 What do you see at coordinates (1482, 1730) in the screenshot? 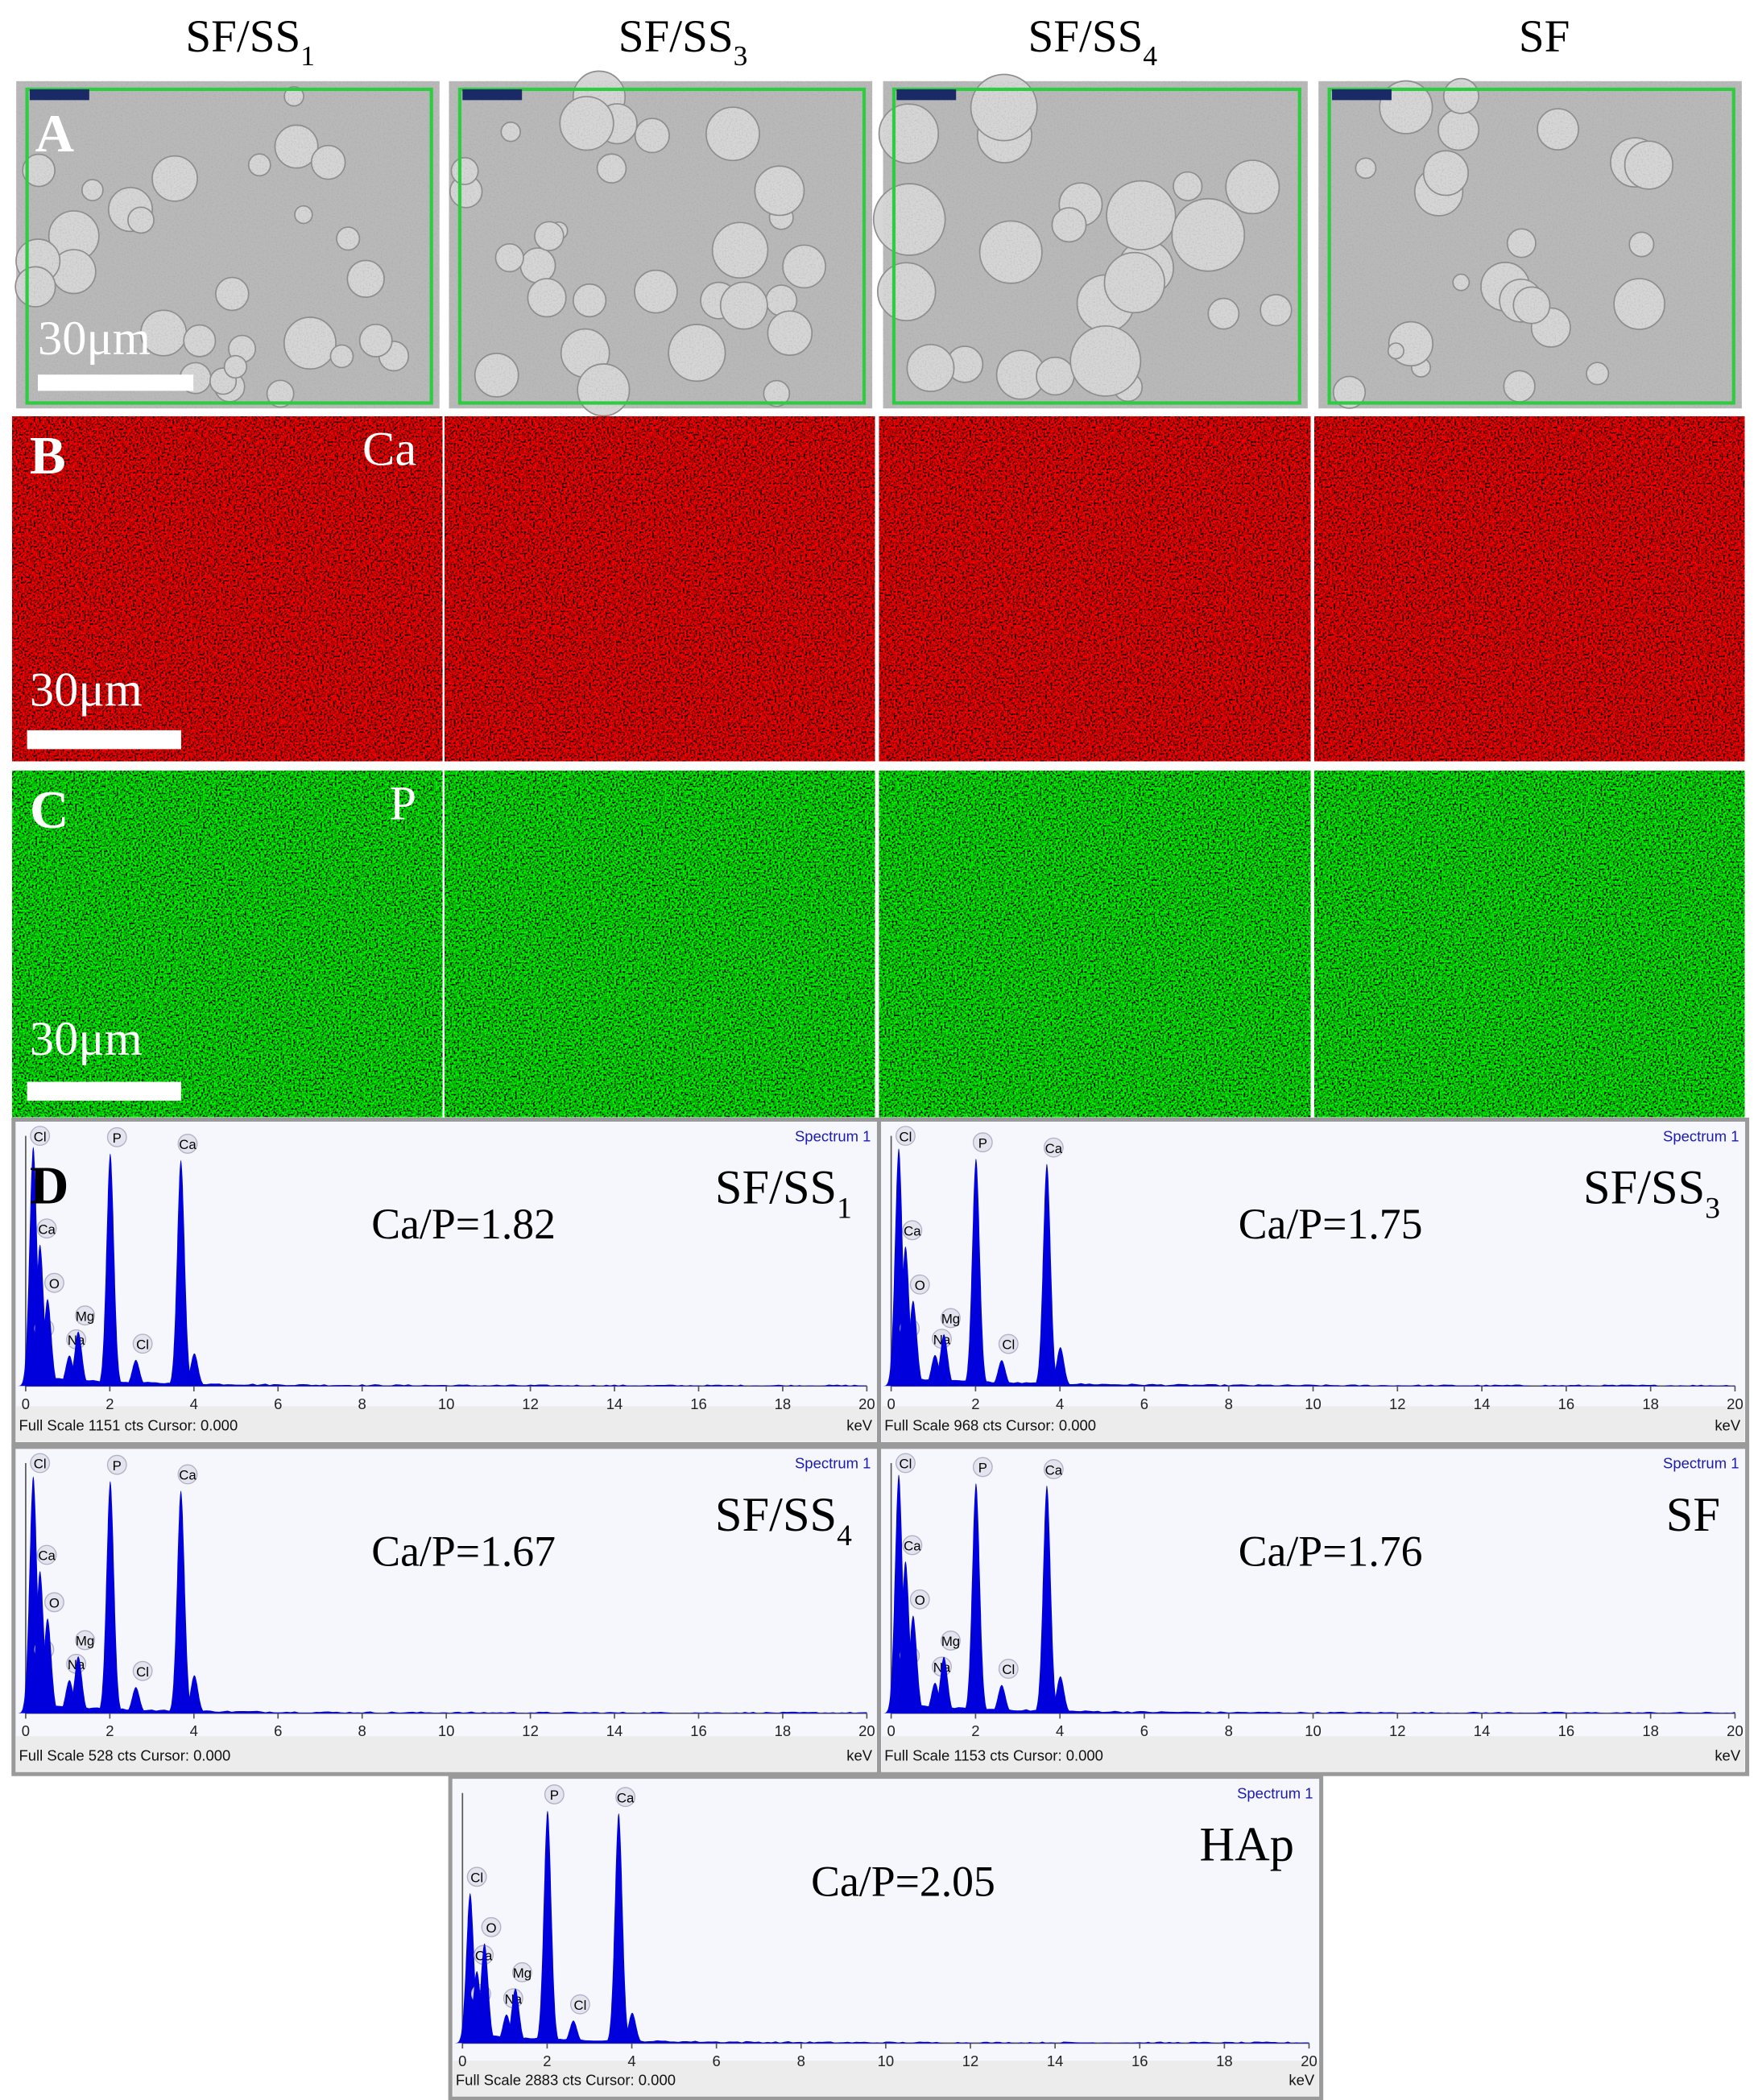
I see `x-tick-label: 14` at bounding box center [1482, 1730].